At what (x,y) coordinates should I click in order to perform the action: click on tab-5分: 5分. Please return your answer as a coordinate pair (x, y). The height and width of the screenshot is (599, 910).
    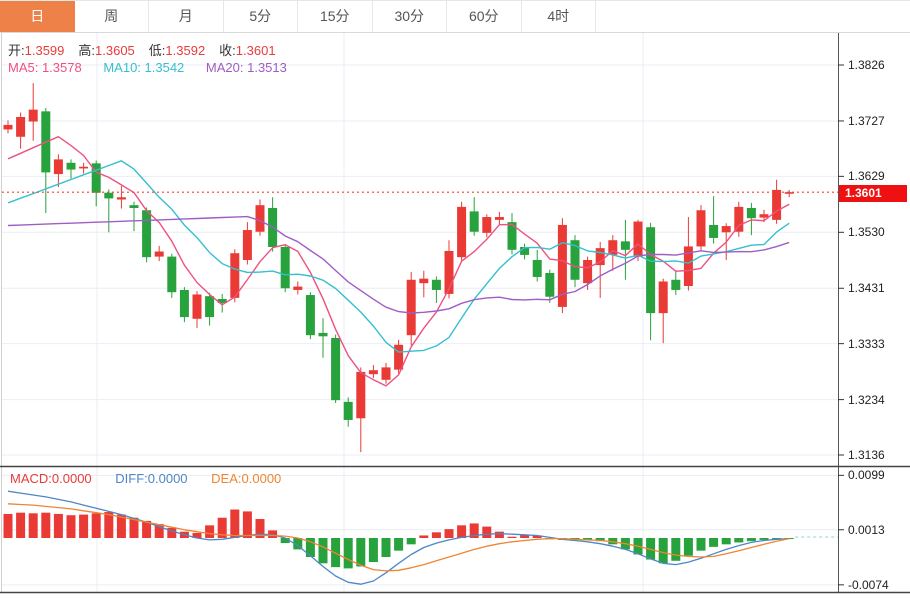
    Looking at the image, I should click on (260, 16).